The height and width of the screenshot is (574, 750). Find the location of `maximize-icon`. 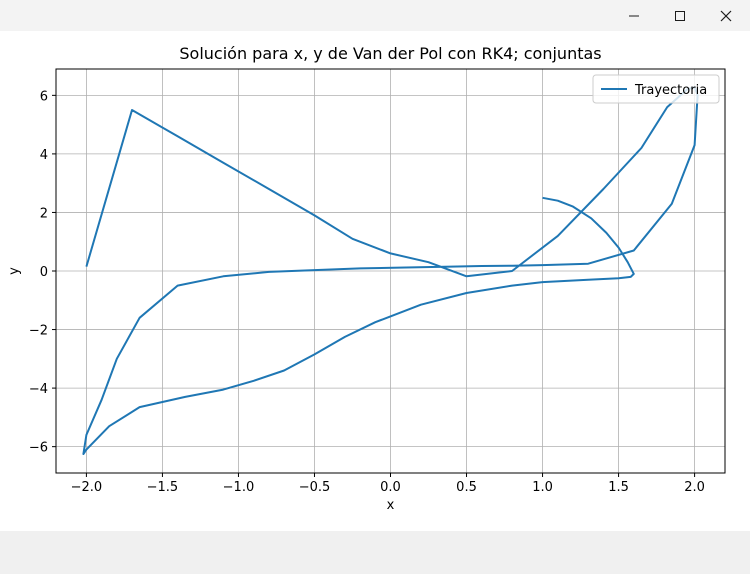

maximize-icon is located at coordinates (680, 15).